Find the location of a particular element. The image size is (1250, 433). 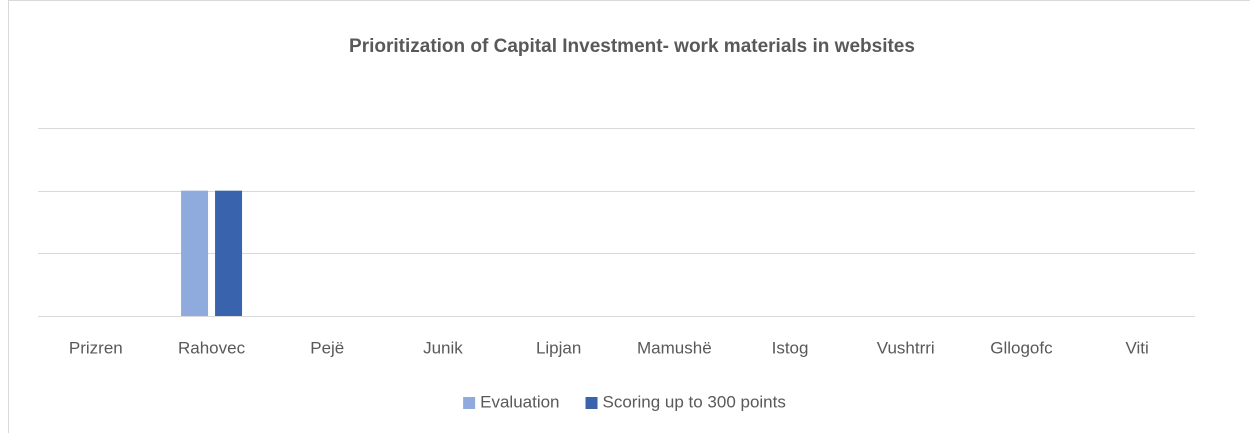

x-tick-label: Viti is located at coordinates (1136, 347).